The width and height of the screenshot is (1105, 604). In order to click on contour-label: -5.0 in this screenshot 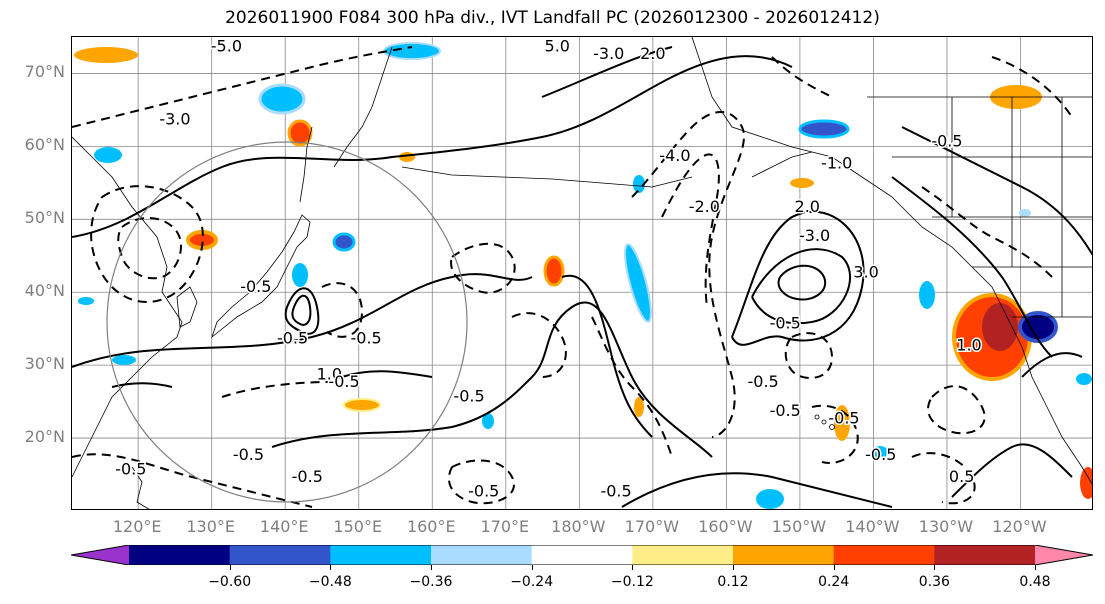, I will do `click(226, 46)`.